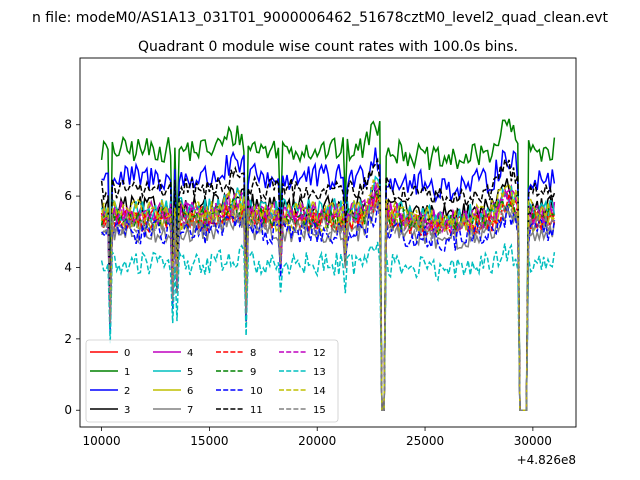 This screenshot has width=640, height=480. I want to click on legend-label-module-11: 11, so click(256, 410).